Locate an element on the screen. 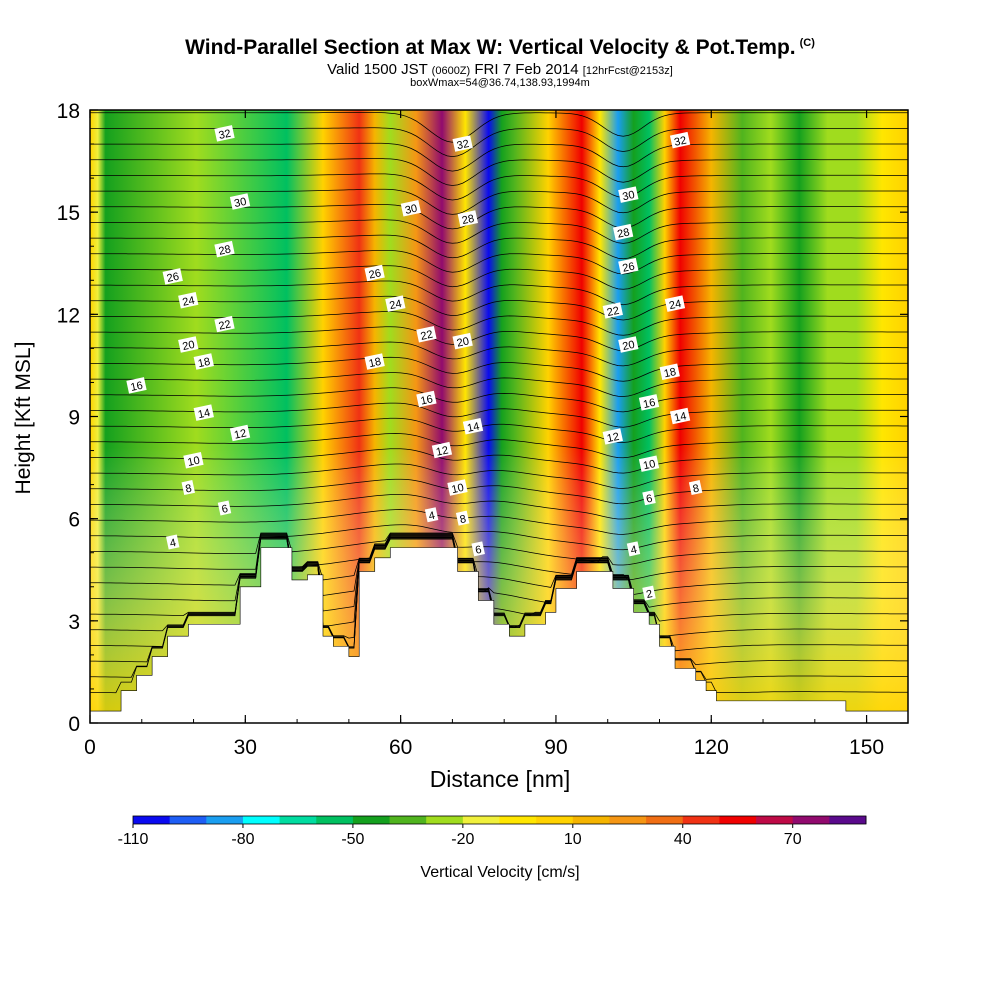 Image resolution: width=1000 pixels, height=1000 pixels. contour-label: 10 is located at coordinates (457, 487).